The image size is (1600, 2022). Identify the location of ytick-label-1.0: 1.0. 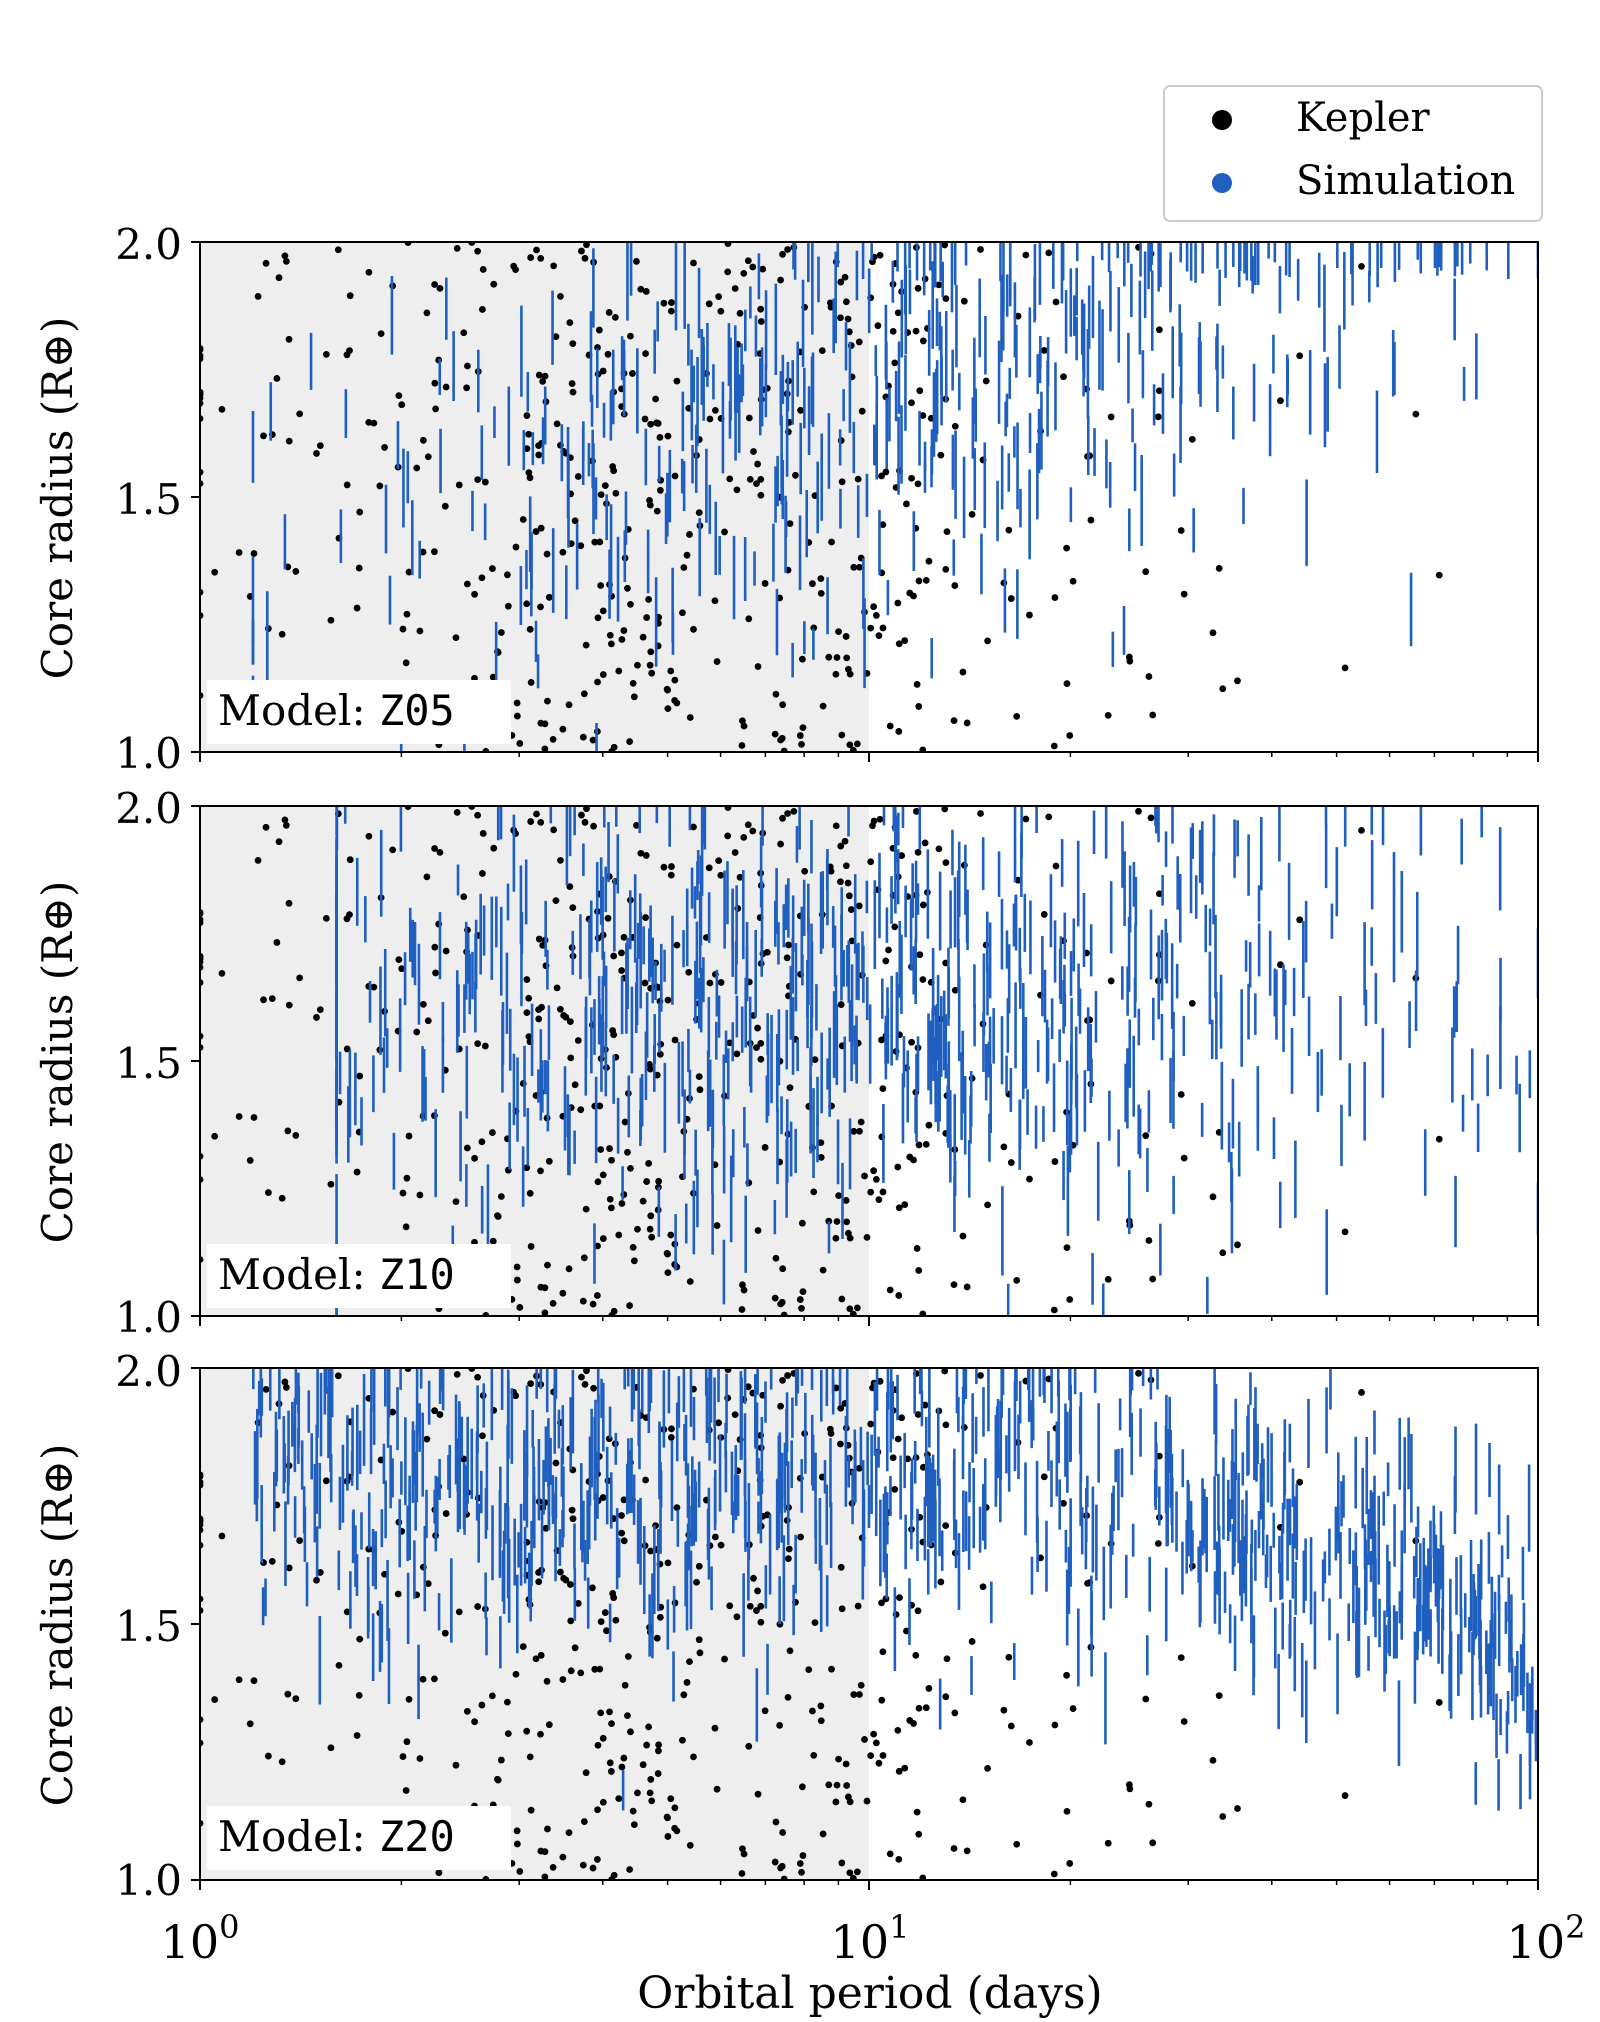
(148, 753).